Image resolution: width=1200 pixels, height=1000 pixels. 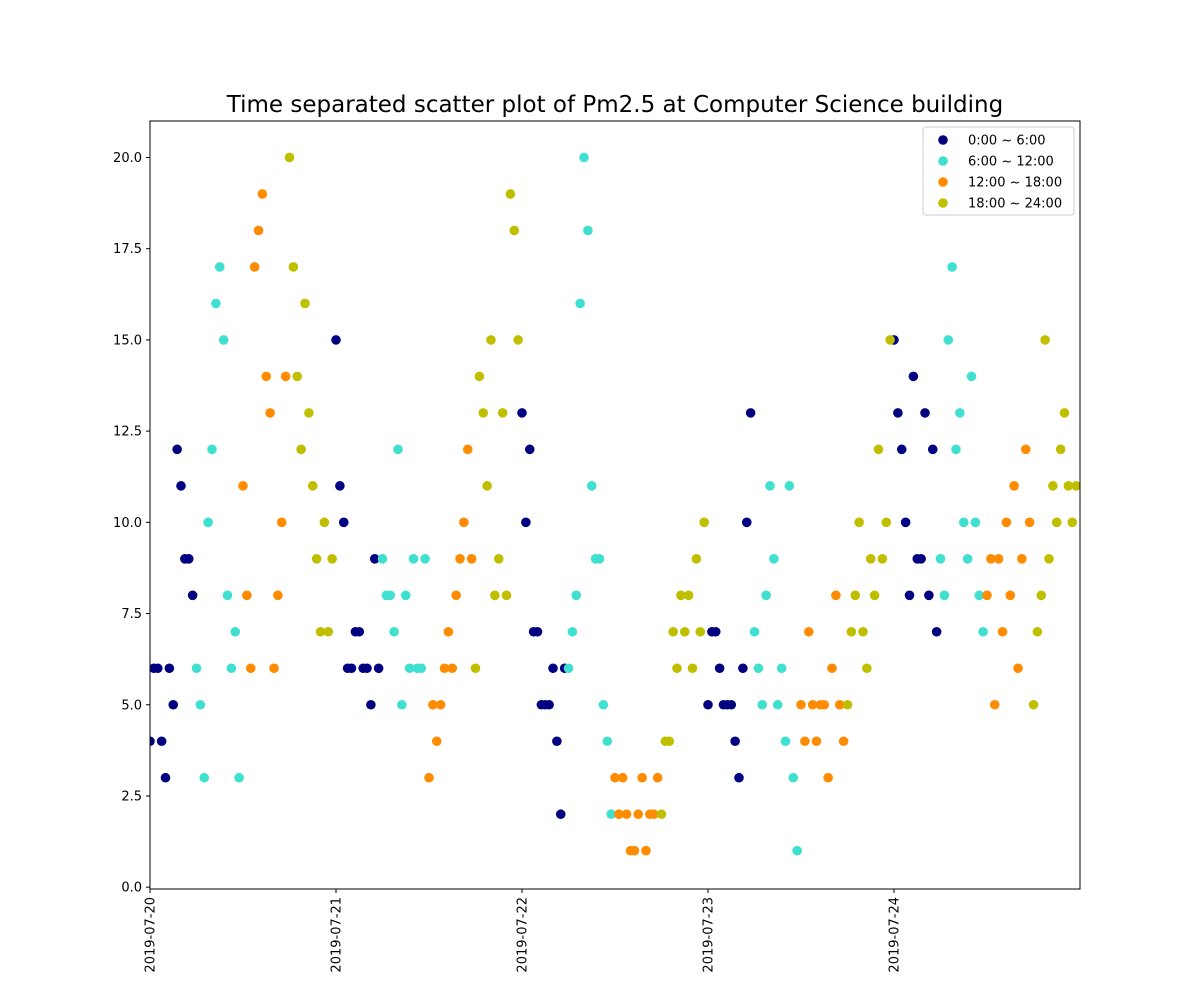 What do you see at coordinates (127, 432) in the screenshot?
I see `y-tick-label: 12.5` at bounding box center [127, 432].